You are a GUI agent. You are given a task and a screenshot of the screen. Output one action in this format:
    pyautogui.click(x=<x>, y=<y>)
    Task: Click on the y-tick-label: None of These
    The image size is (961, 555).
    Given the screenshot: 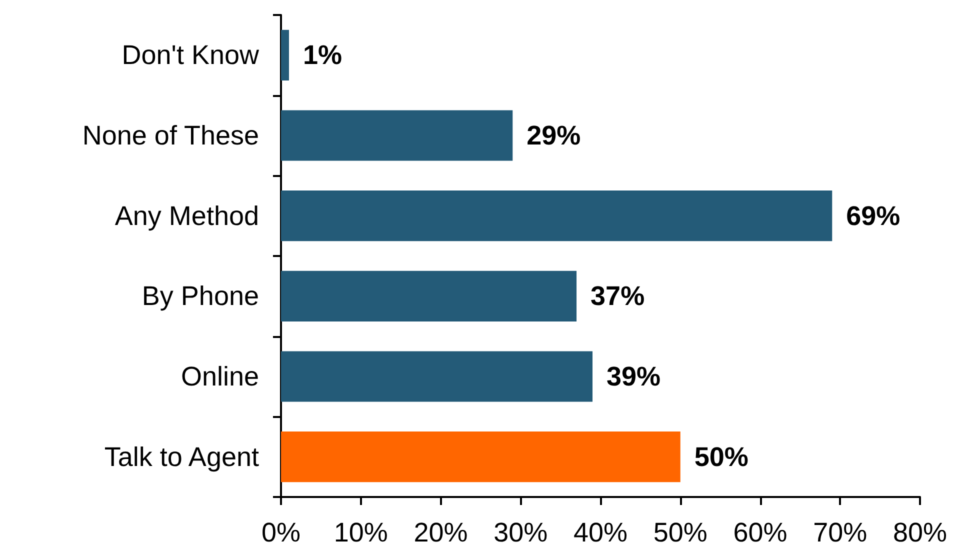 What is the action you would take?
    pyautogui.click(x=170, y=135)
    